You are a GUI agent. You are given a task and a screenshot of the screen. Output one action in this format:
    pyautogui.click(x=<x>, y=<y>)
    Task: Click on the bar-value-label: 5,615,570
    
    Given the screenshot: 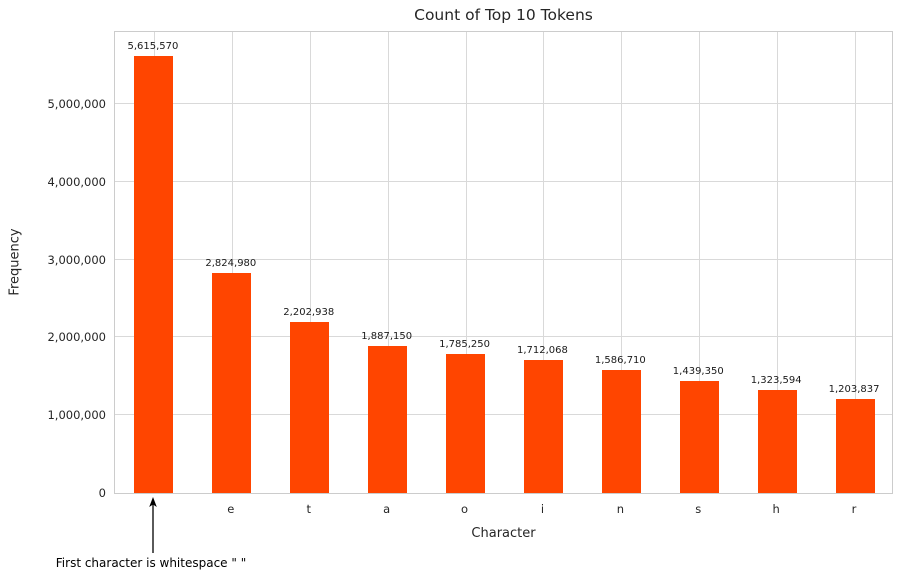 What is the action you would take?
    pyautogui.click(x=153, y=47)
    